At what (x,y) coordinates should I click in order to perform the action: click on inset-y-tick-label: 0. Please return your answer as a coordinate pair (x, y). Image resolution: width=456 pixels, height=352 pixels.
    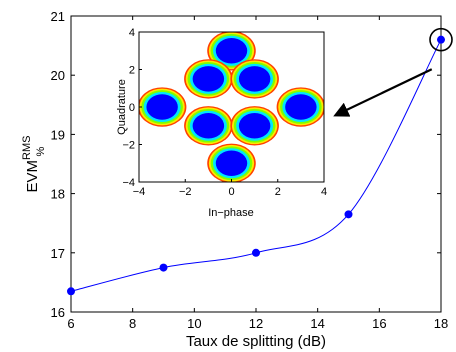
    Looking at the image, I should click on (132, 108).